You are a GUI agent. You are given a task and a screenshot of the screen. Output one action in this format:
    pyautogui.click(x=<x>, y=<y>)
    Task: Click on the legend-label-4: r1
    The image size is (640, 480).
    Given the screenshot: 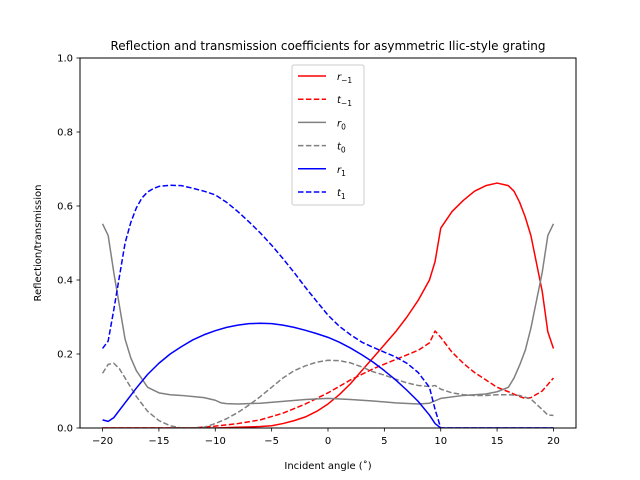 What is the action you would take?
    pyautogui.click(x=341, y=171)
    